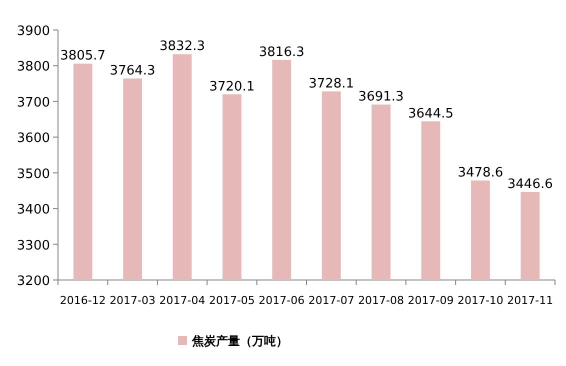 The height and width of the screenshot is (366, 566). I want to click on data-label: 3832.3, so click(182, 46).